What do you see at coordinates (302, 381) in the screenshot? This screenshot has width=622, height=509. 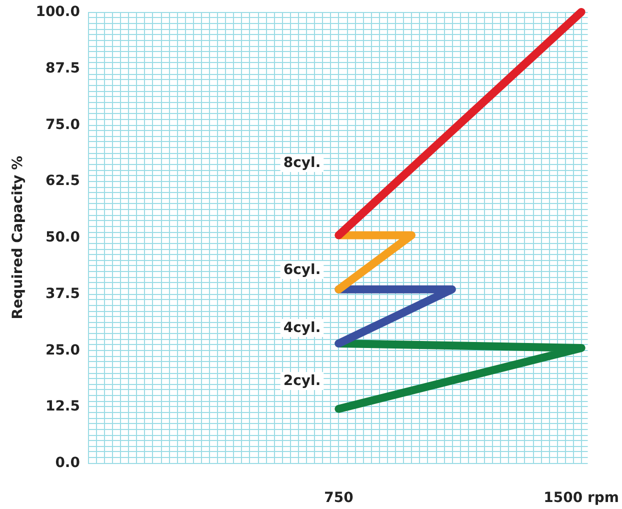 I see `annotation: 2cyl.` at bounding box center [302, 381].